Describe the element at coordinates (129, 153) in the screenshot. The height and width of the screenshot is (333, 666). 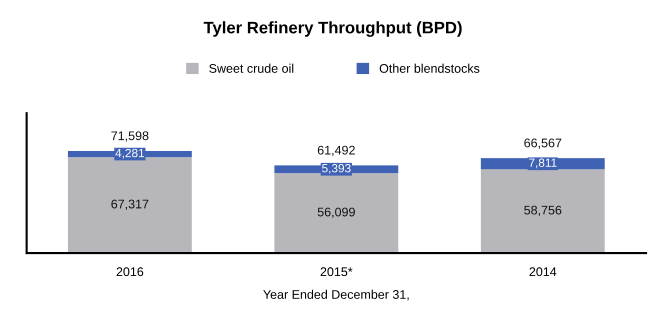
I see `data-label: 4,281` at that location.